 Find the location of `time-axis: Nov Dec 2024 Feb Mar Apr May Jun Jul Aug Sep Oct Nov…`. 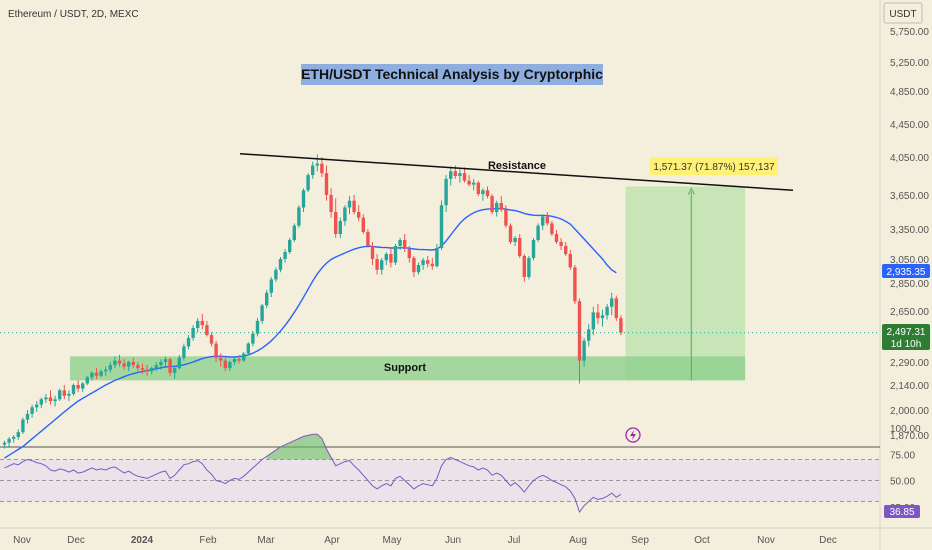

time-axis: Nov Dec 2024 Feb Mar Apr May Jun Jul Aug Sep Oct Nov… is located at coordinates (425, 540).